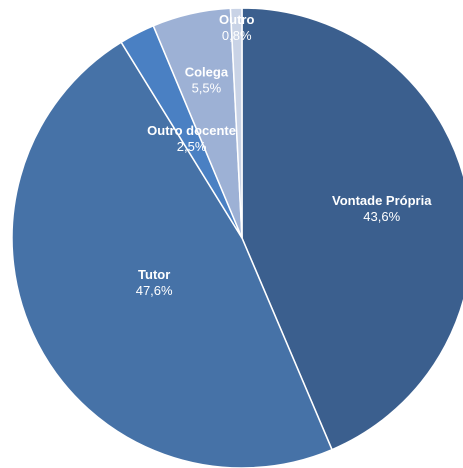 Image resolution: width=463 pixels, height=468 pixels. Describe the element at coordinates (381, 216) in the screenshot. I see `slice-value: 43,6%` at that location.